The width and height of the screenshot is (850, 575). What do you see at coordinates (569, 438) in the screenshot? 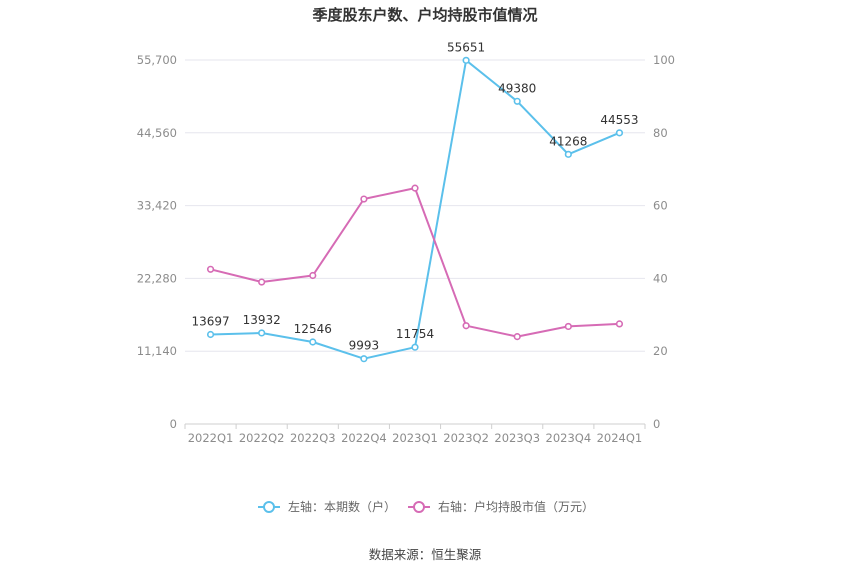
I see `x-axis-tick-label: 2023Q4` at bounding box center [569, 438].